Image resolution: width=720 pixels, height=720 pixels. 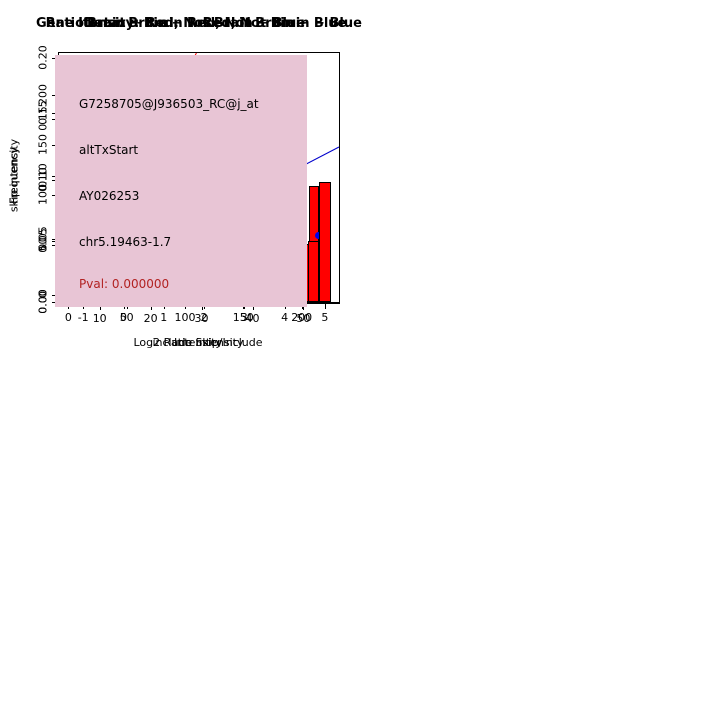 What do you see at coordinates (319, 235) in the screenshot?
I see `scatter-point-not-brain` at bounding box center [319, 235].